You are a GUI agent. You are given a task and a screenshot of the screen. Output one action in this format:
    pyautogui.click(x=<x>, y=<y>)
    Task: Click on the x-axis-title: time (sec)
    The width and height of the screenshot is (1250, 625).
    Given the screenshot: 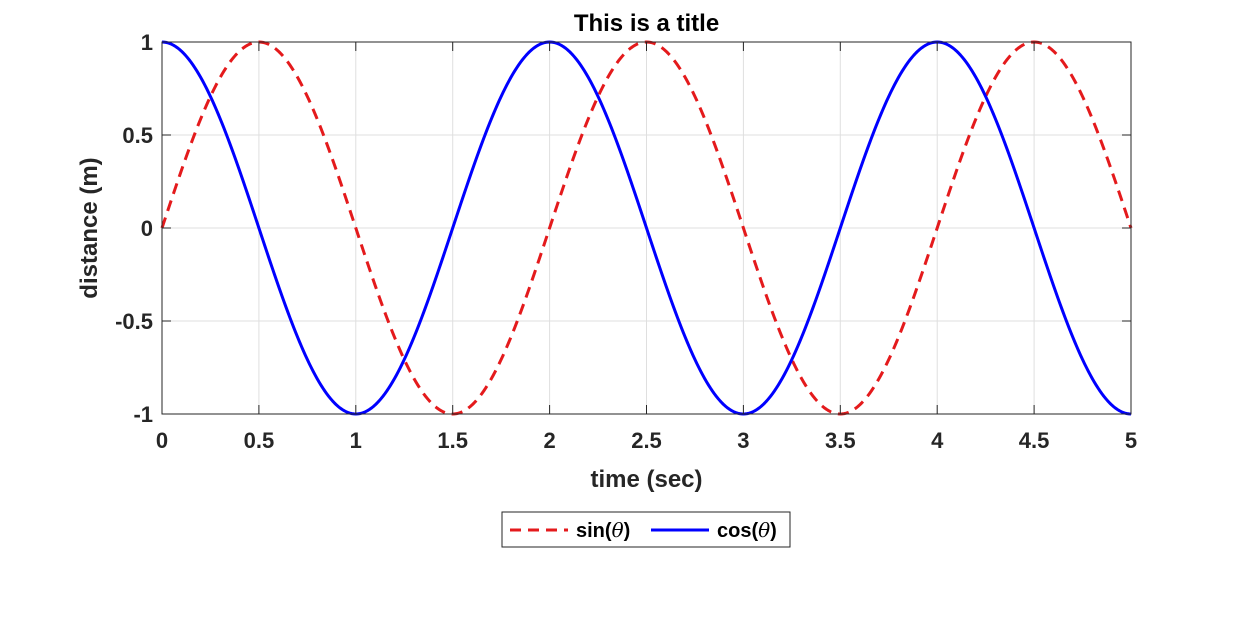 What is the action you would take?
    pyautogui.click(x=646, y=479)
    